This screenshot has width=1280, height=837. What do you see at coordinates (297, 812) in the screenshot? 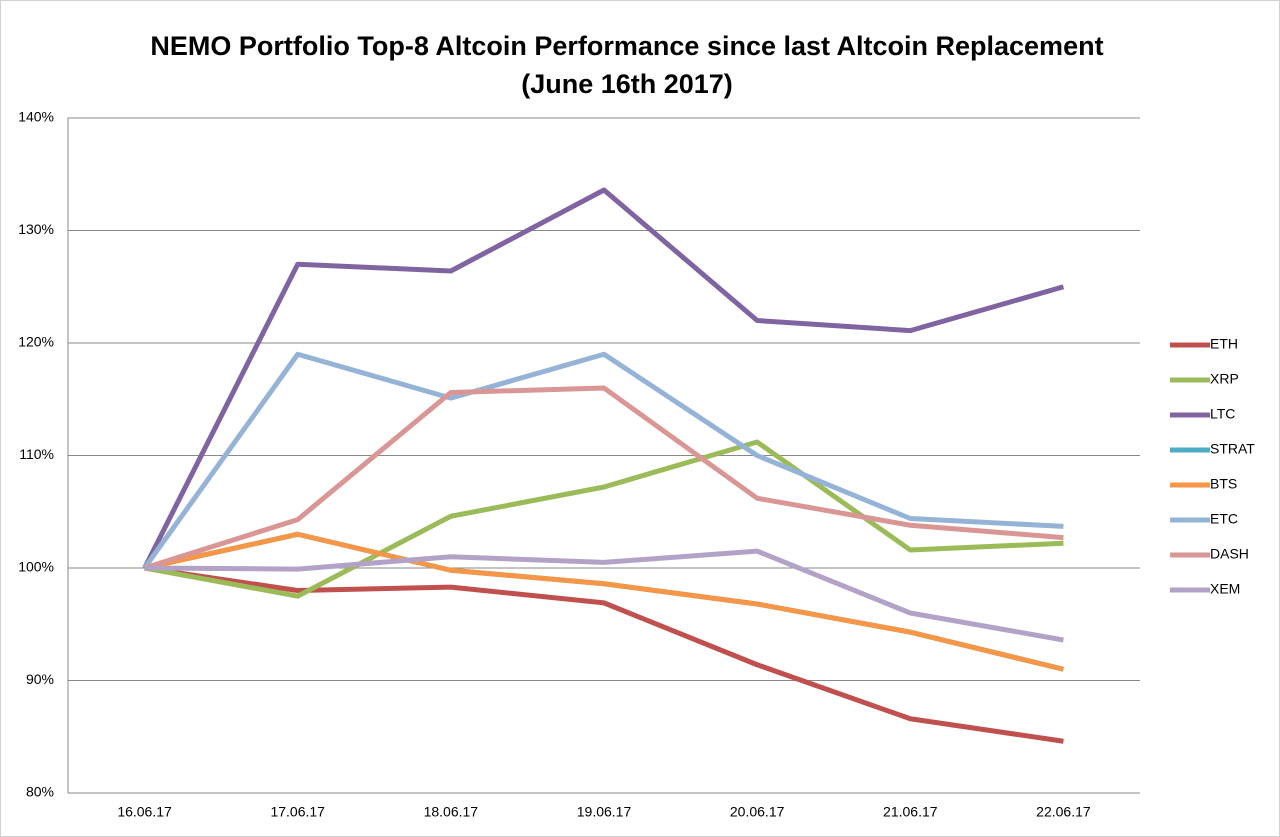
I see `x-tick-label: 17.06.17` at bounding box center [297, 812].